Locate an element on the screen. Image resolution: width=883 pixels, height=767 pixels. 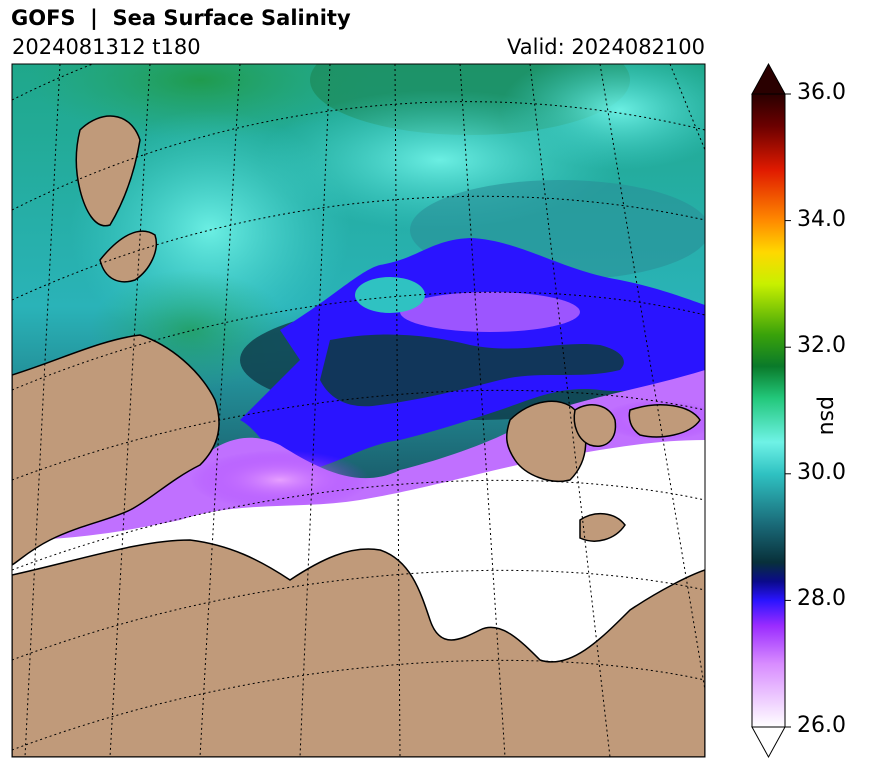
colorbar-body is located at coordinates (768, 410).